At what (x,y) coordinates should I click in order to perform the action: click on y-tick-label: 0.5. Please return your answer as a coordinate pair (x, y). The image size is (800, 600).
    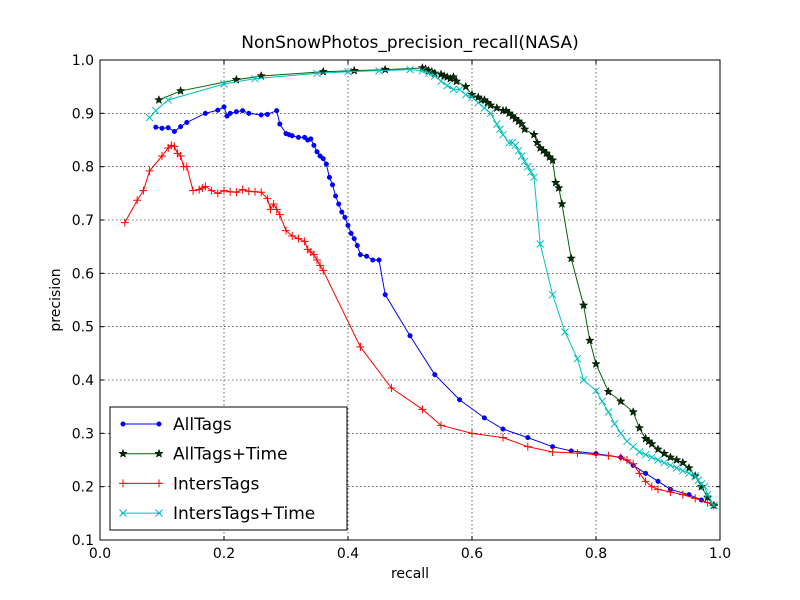
    Looking at the image, I should click on (83, 328).